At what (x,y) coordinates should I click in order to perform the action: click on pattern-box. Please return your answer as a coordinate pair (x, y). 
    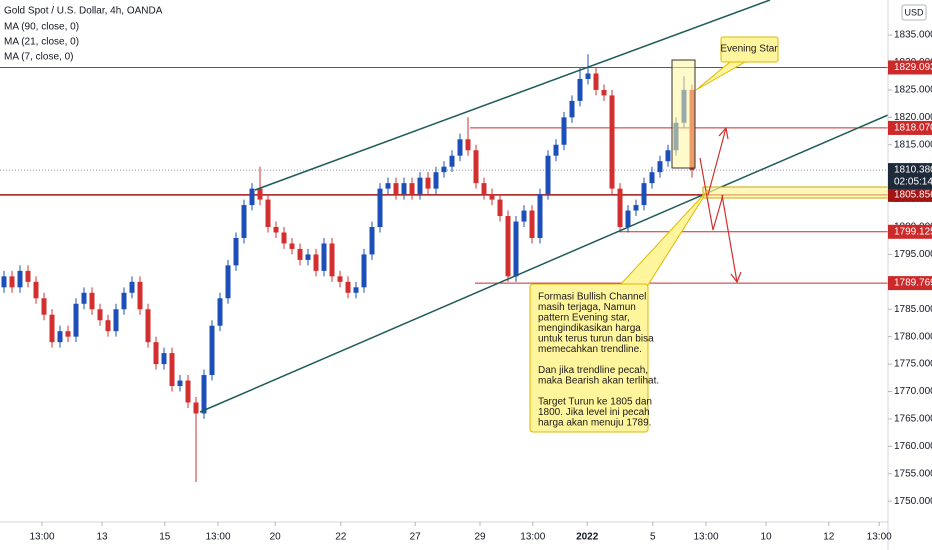
    Looking at the image, I should click on (683, 114).